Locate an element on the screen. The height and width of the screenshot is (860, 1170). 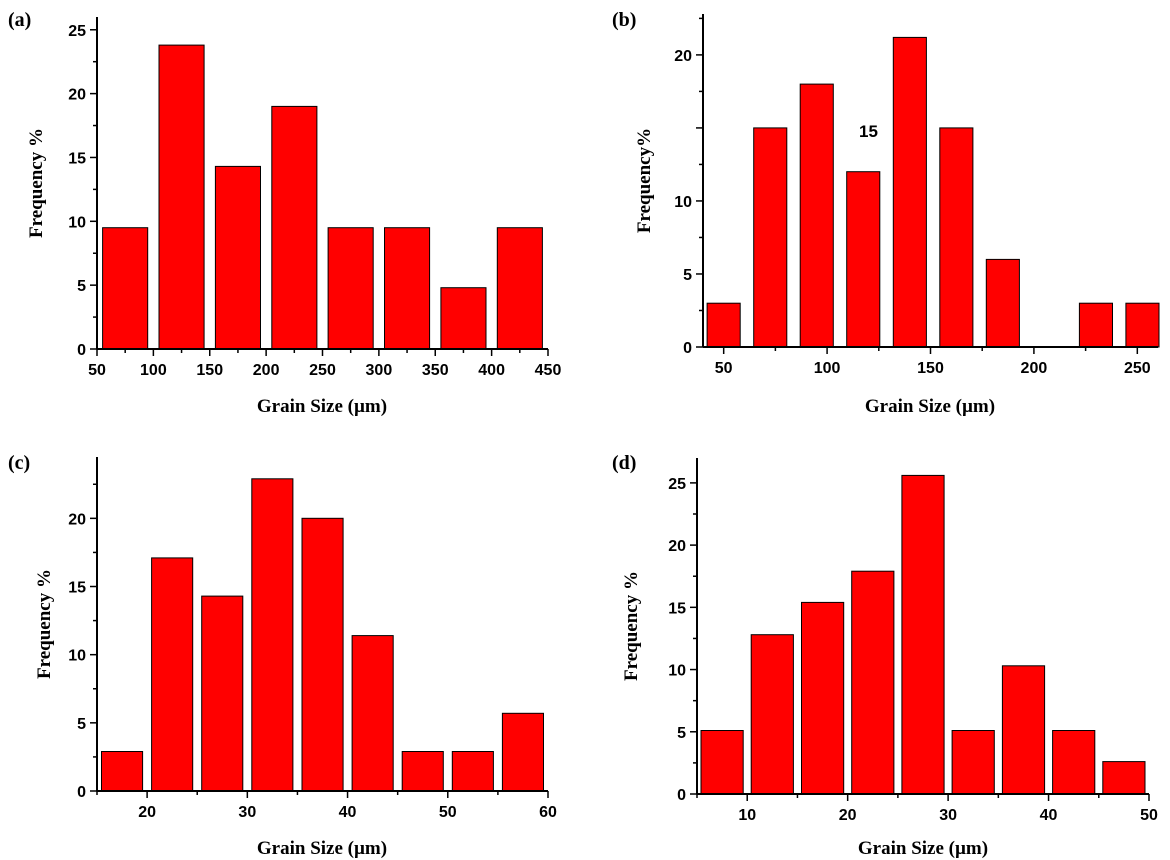
panel-label: (c) is located at coordinates (19, 463).